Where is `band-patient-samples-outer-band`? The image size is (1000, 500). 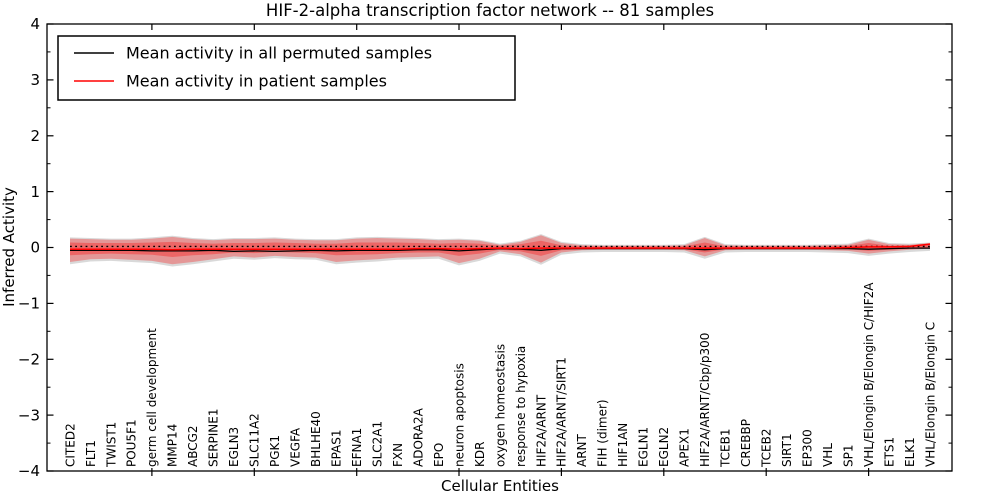 band-patient-samples-outer-band is located at coordinates (500, 250).